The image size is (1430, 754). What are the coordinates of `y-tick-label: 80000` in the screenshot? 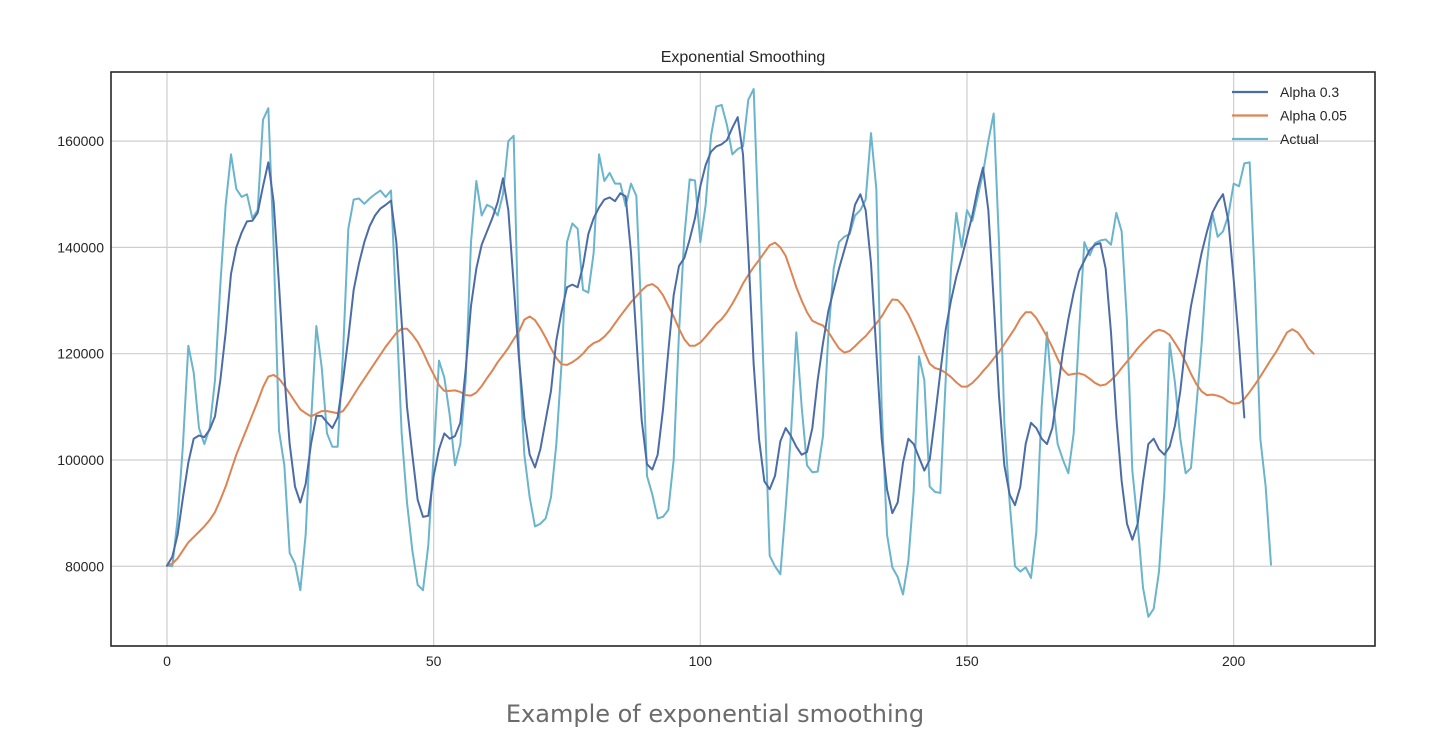 It's located at (84, 566).